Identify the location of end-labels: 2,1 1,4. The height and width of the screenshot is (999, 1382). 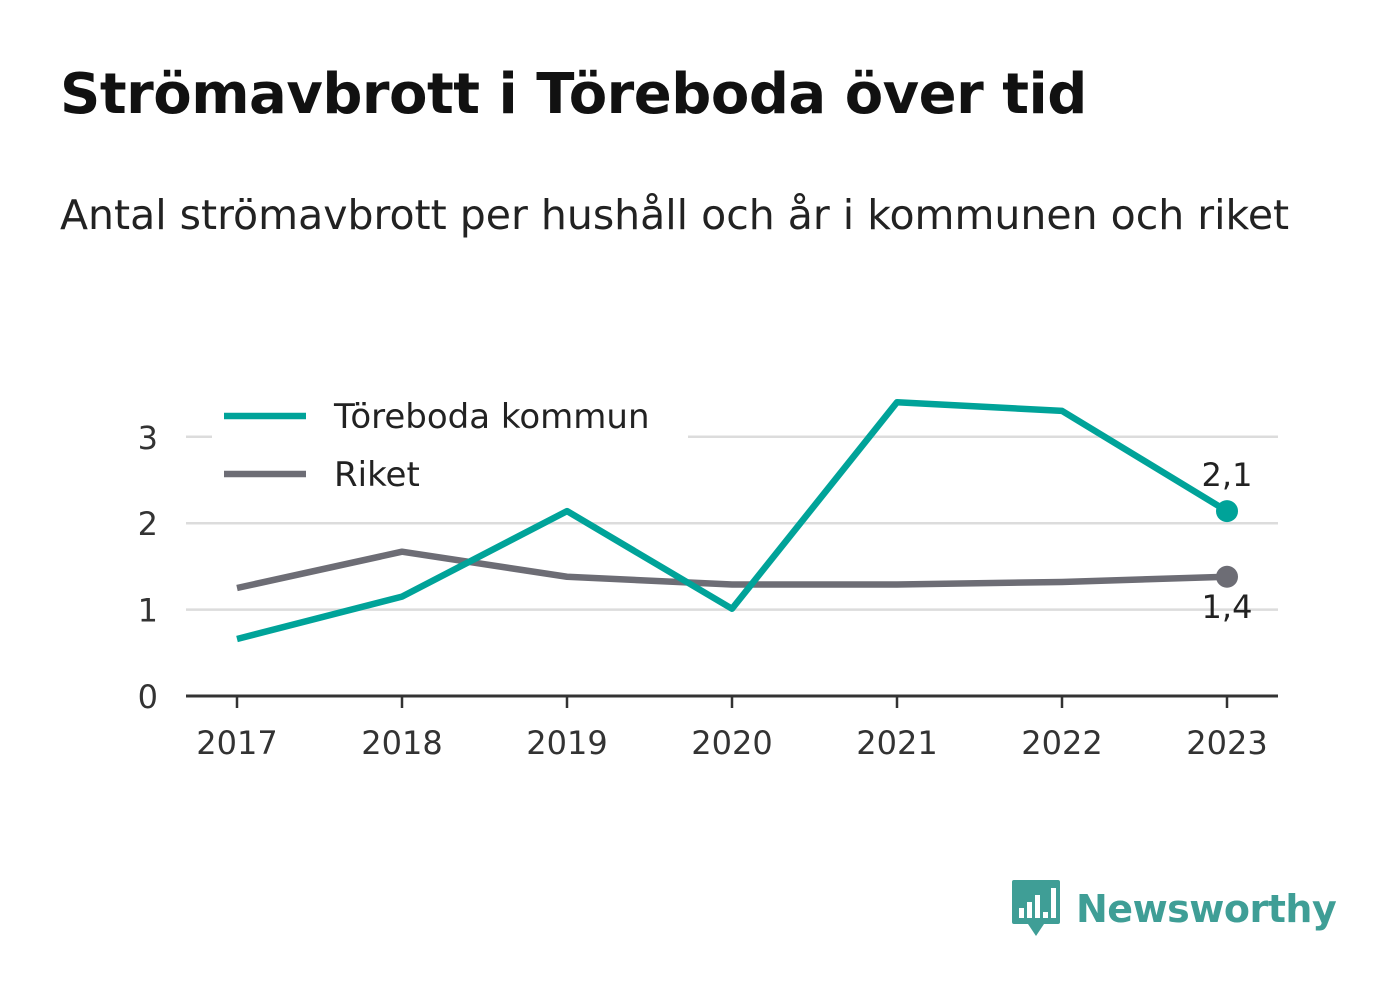
(1227, 541).